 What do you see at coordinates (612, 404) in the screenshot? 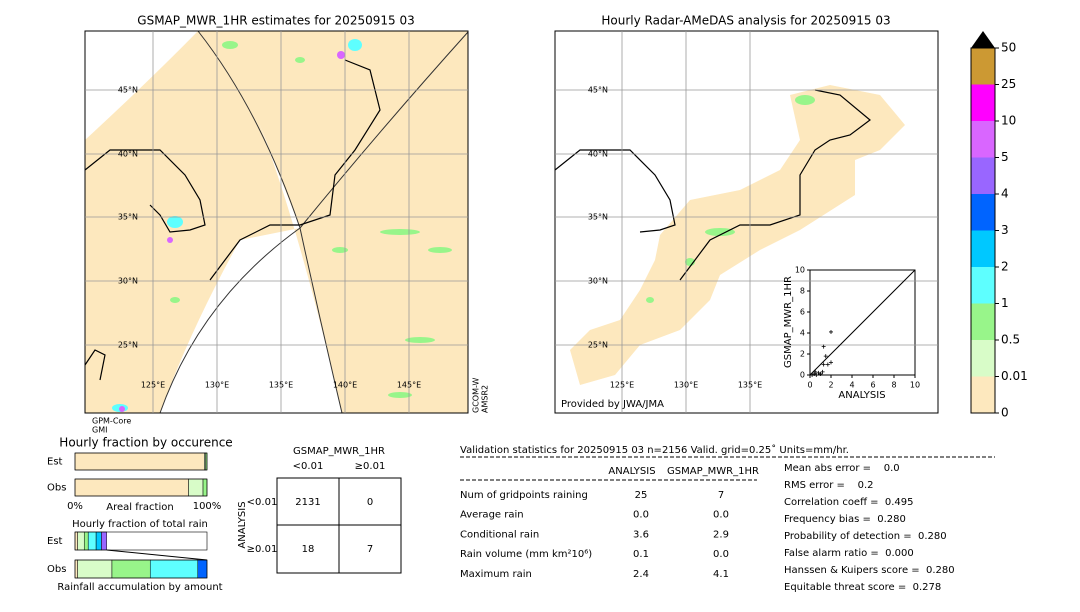
I see `credit: Provided by JWA/JMA` at bounding box center [612, 404].